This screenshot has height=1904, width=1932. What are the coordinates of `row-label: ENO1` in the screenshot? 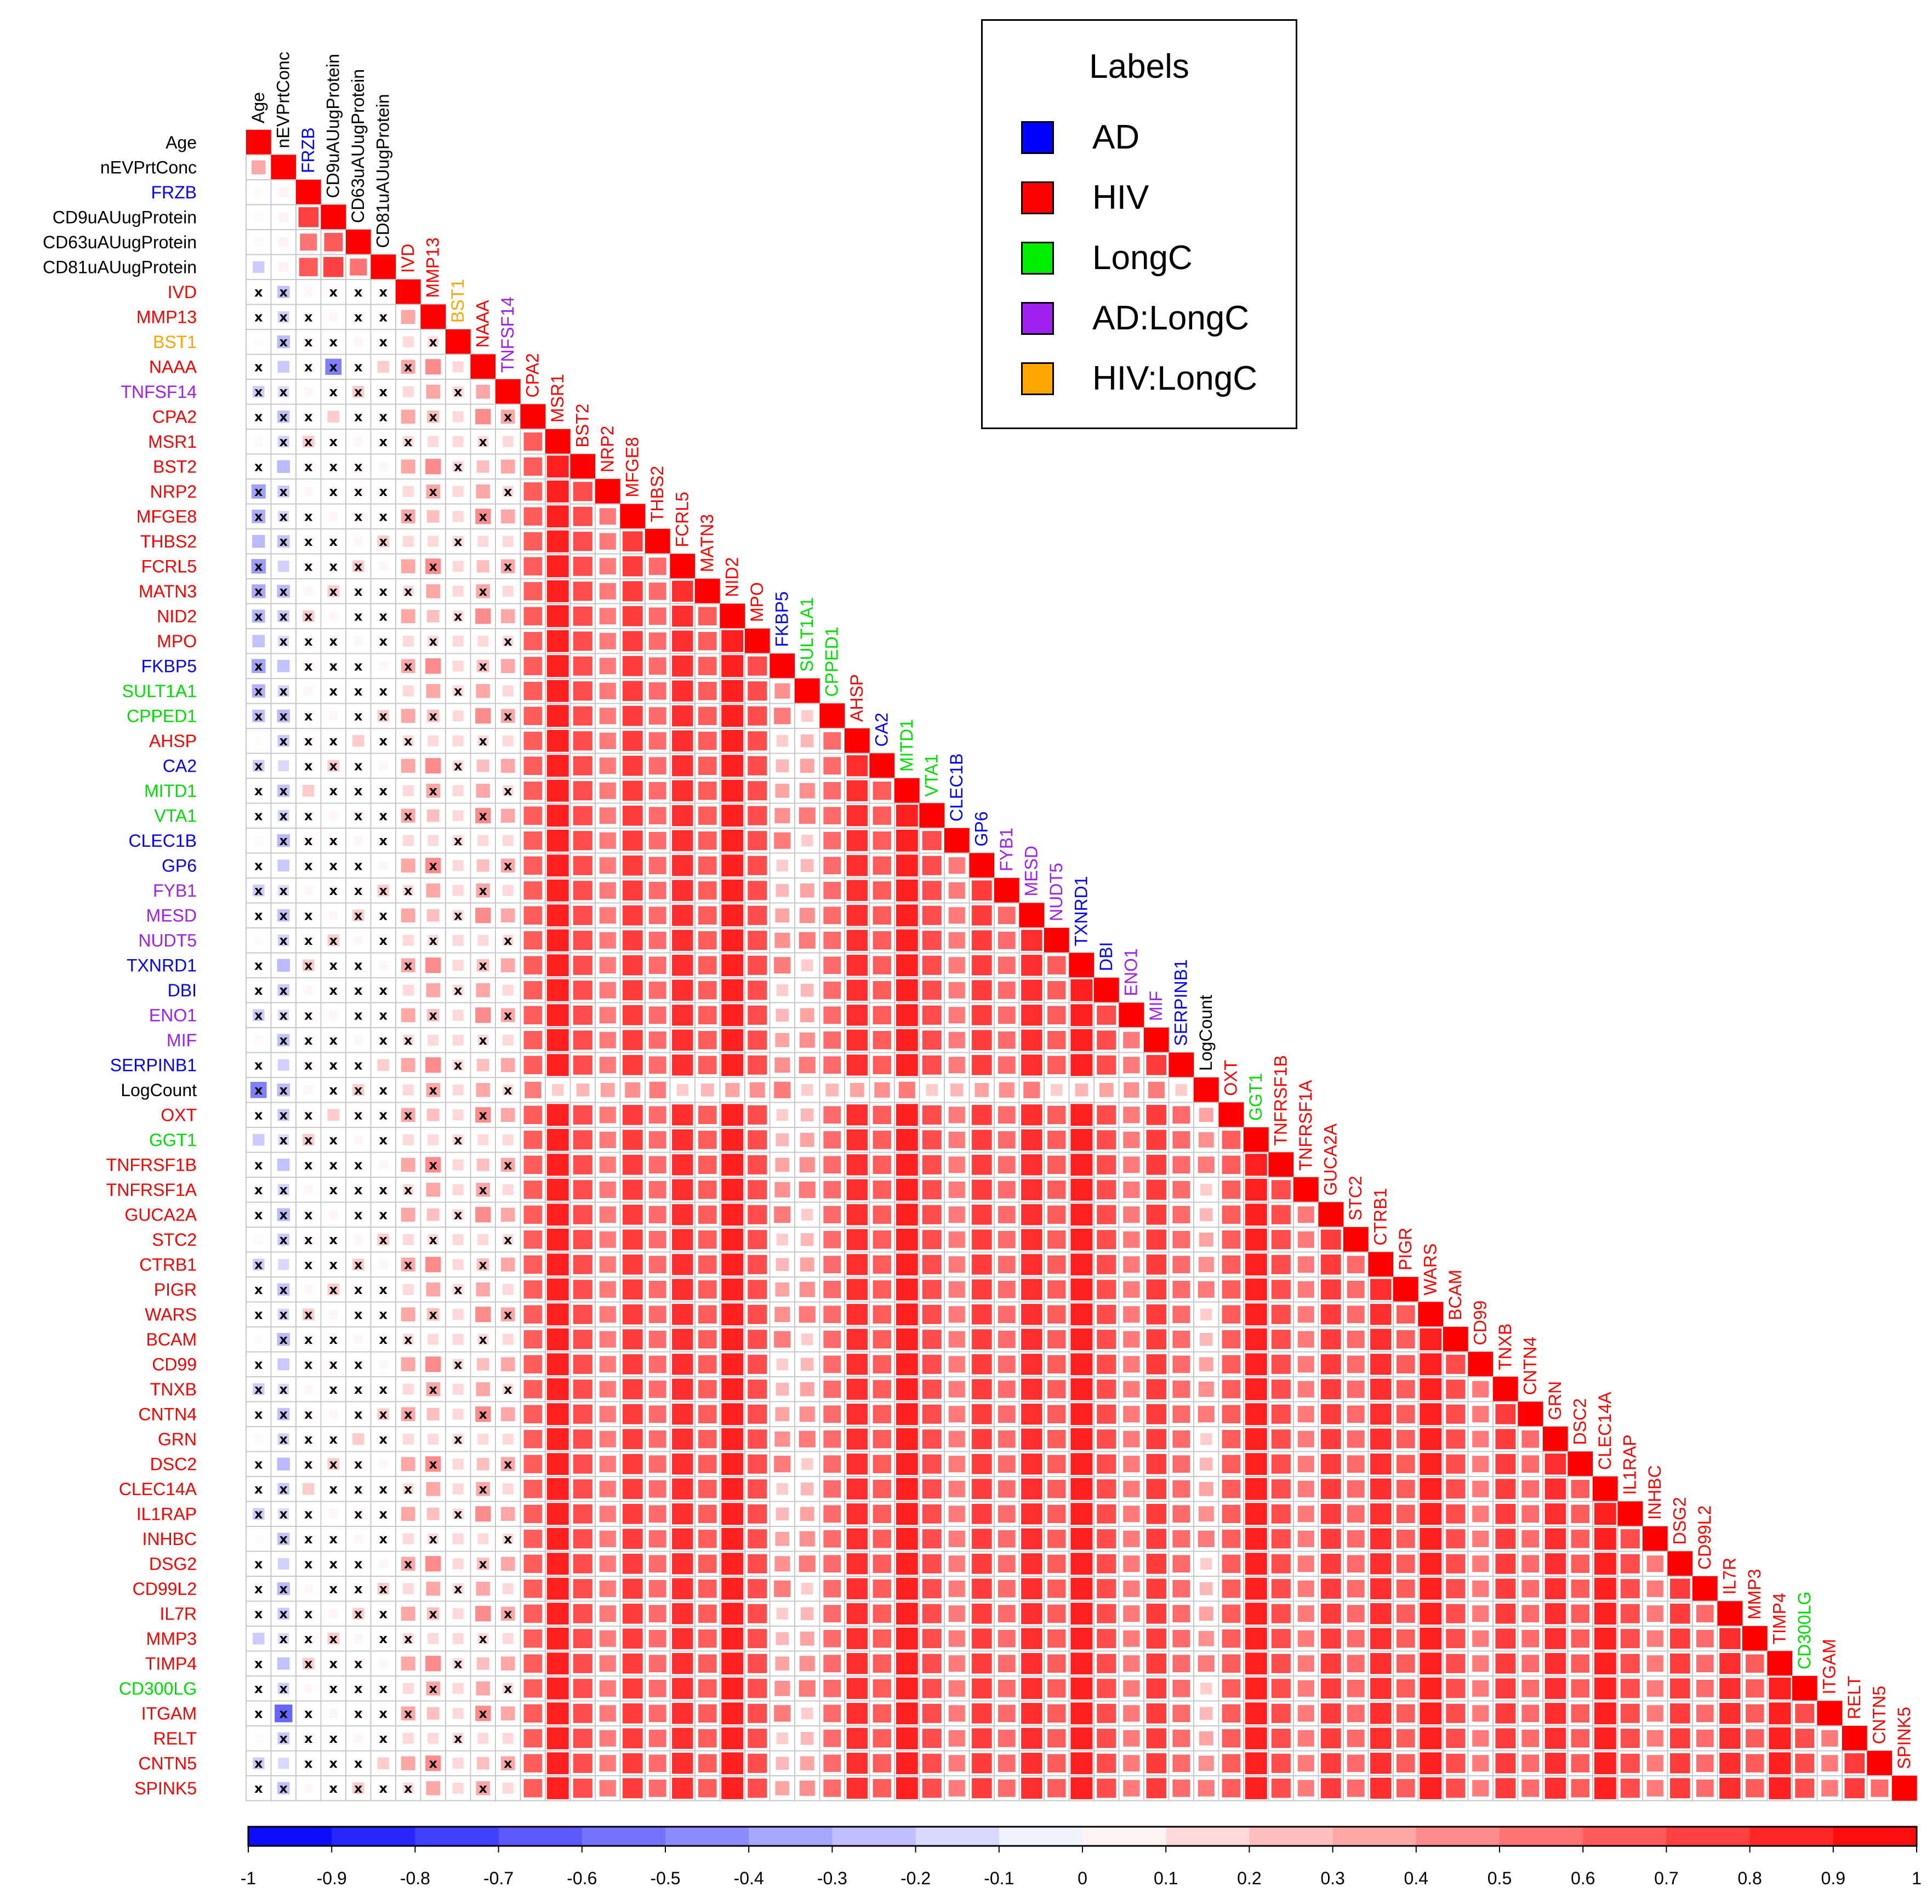 It's located at (173, 1015).